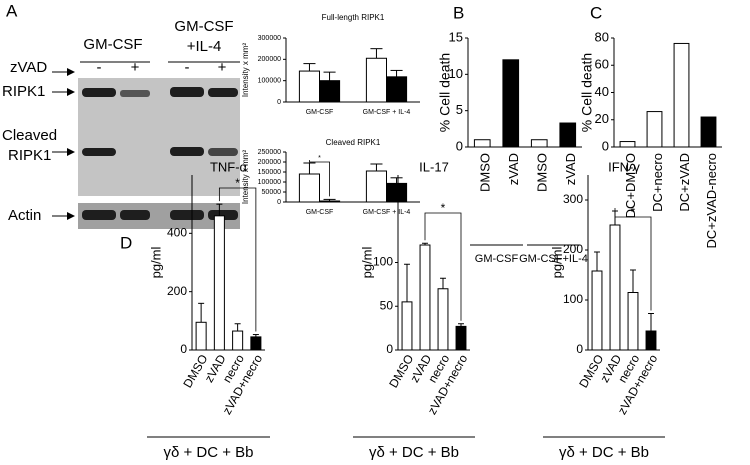 The height and width of the screenshot is (465, 750). What do you see at coordinates (126, 242) in the screenshot?
I see `panel-label: D` at bounding box center [126, 242].